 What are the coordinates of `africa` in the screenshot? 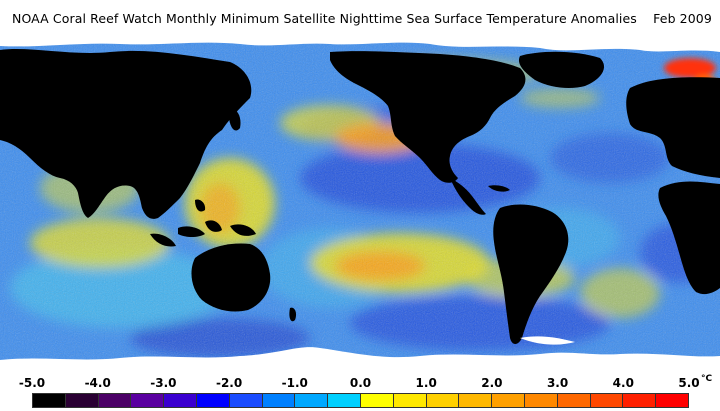 It's located at (689, 238).